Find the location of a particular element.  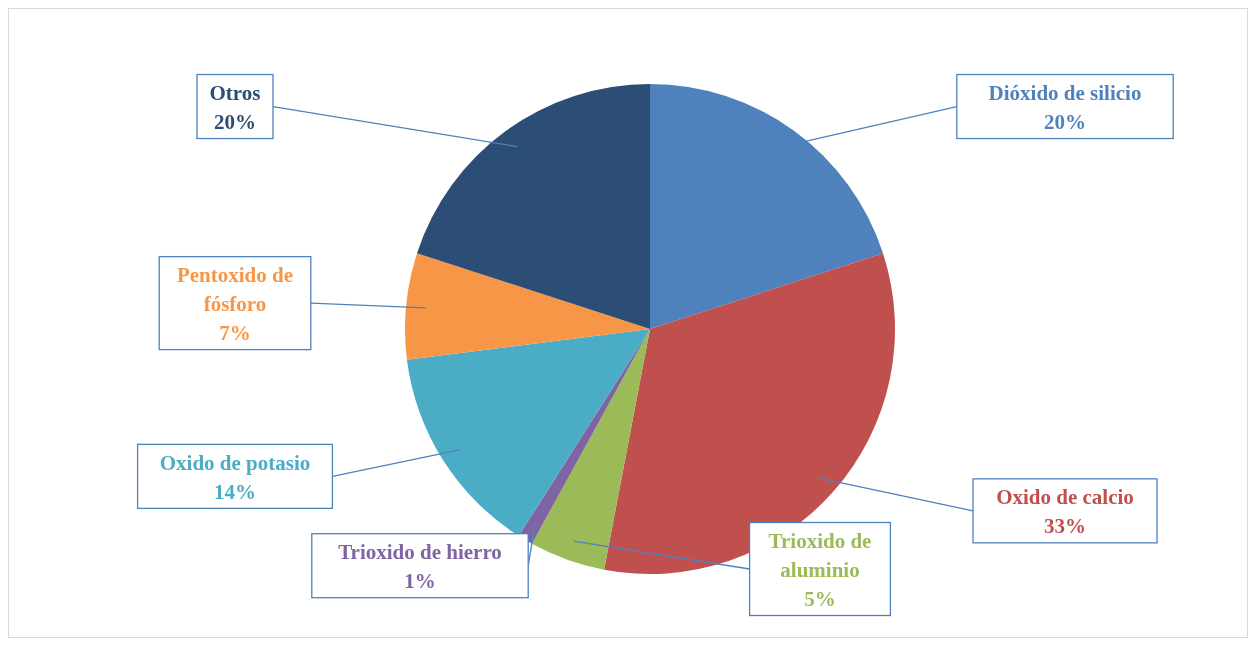

slice-label: Oxido de potasio is located at coordinates (235, 462).